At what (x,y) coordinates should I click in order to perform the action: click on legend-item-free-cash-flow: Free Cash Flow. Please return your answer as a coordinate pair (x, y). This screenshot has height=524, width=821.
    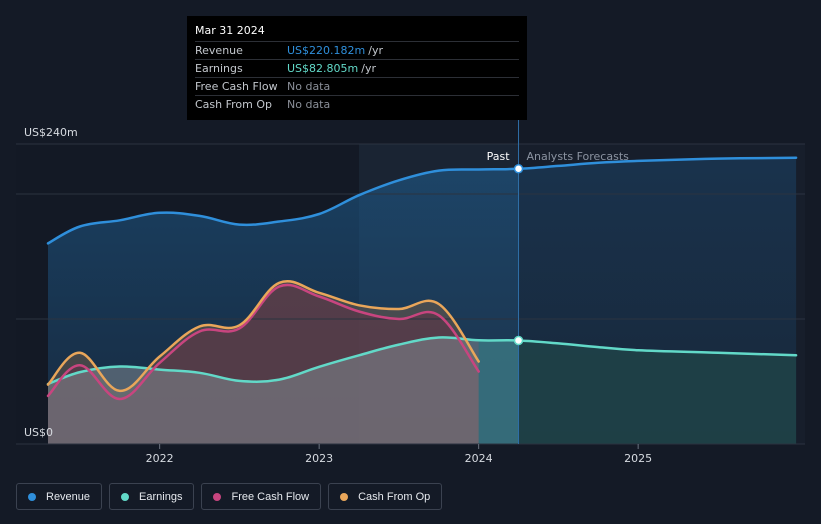
    Looking at the image, I should click on (261, 496).